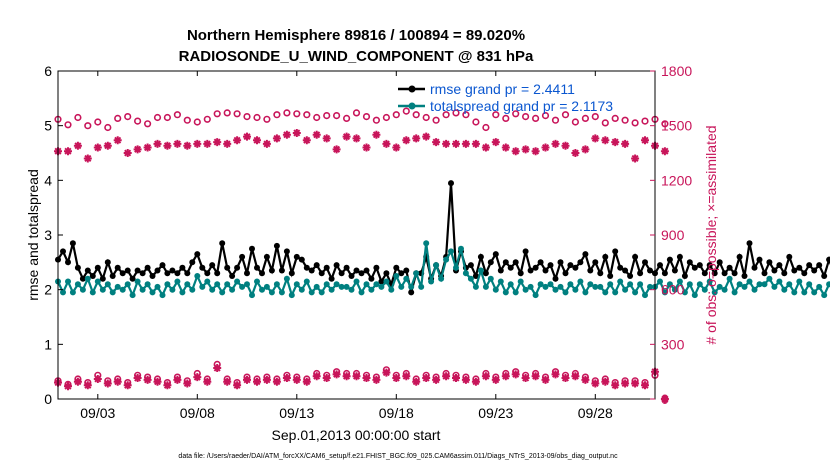  Describe the element at coordinates (673, 344) in the screenshot. I see `y-right-tick-label: 300` at that location.